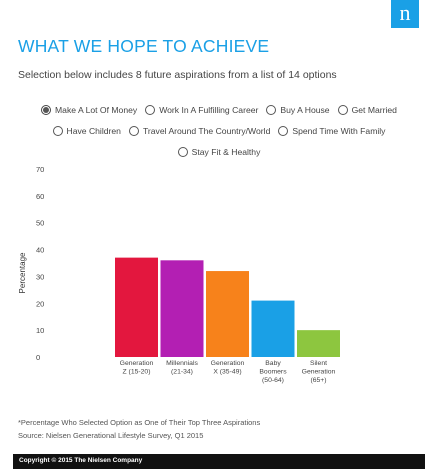 The height and width of the screenshot is (475, 438). I want to click on option-label: Buy A House, so click(305, 110).